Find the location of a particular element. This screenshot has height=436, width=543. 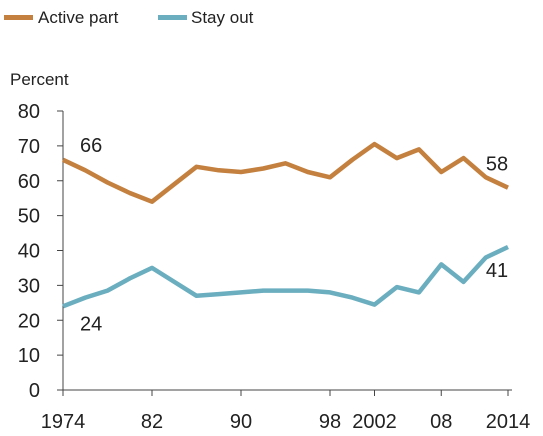

y-tick-label: 10 is located at coordinates (29, 356).